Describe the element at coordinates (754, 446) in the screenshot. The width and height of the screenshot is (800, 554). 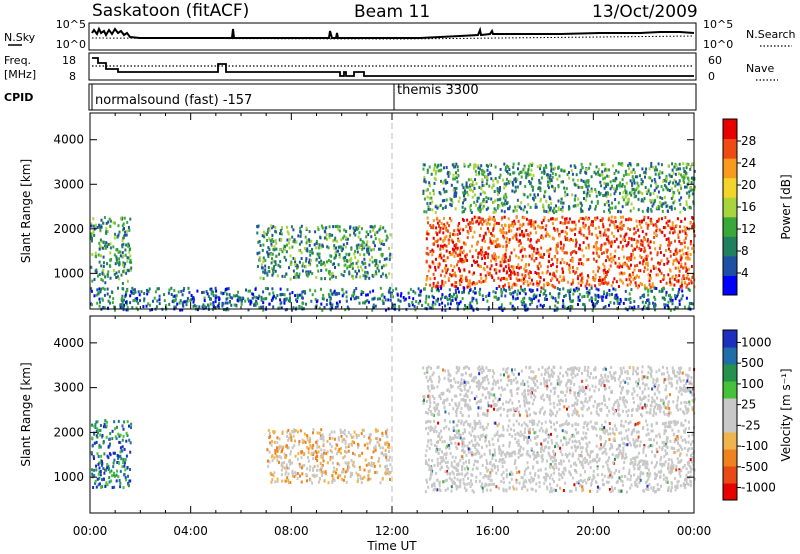
I see `colorbar-tick-label: -100` at that location.